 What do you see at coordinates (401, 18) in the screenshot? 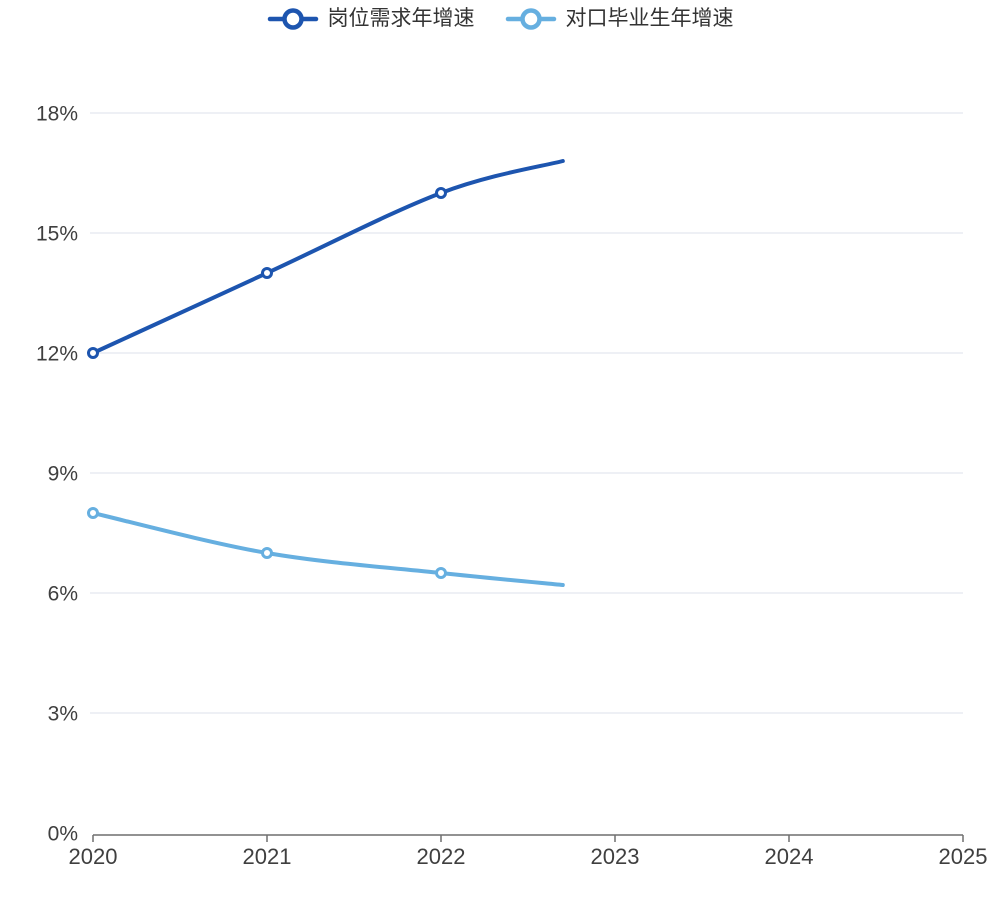
I see `legend-label-job-demand-growth: 岗位需求年增速` at bounding box center [401, 18].